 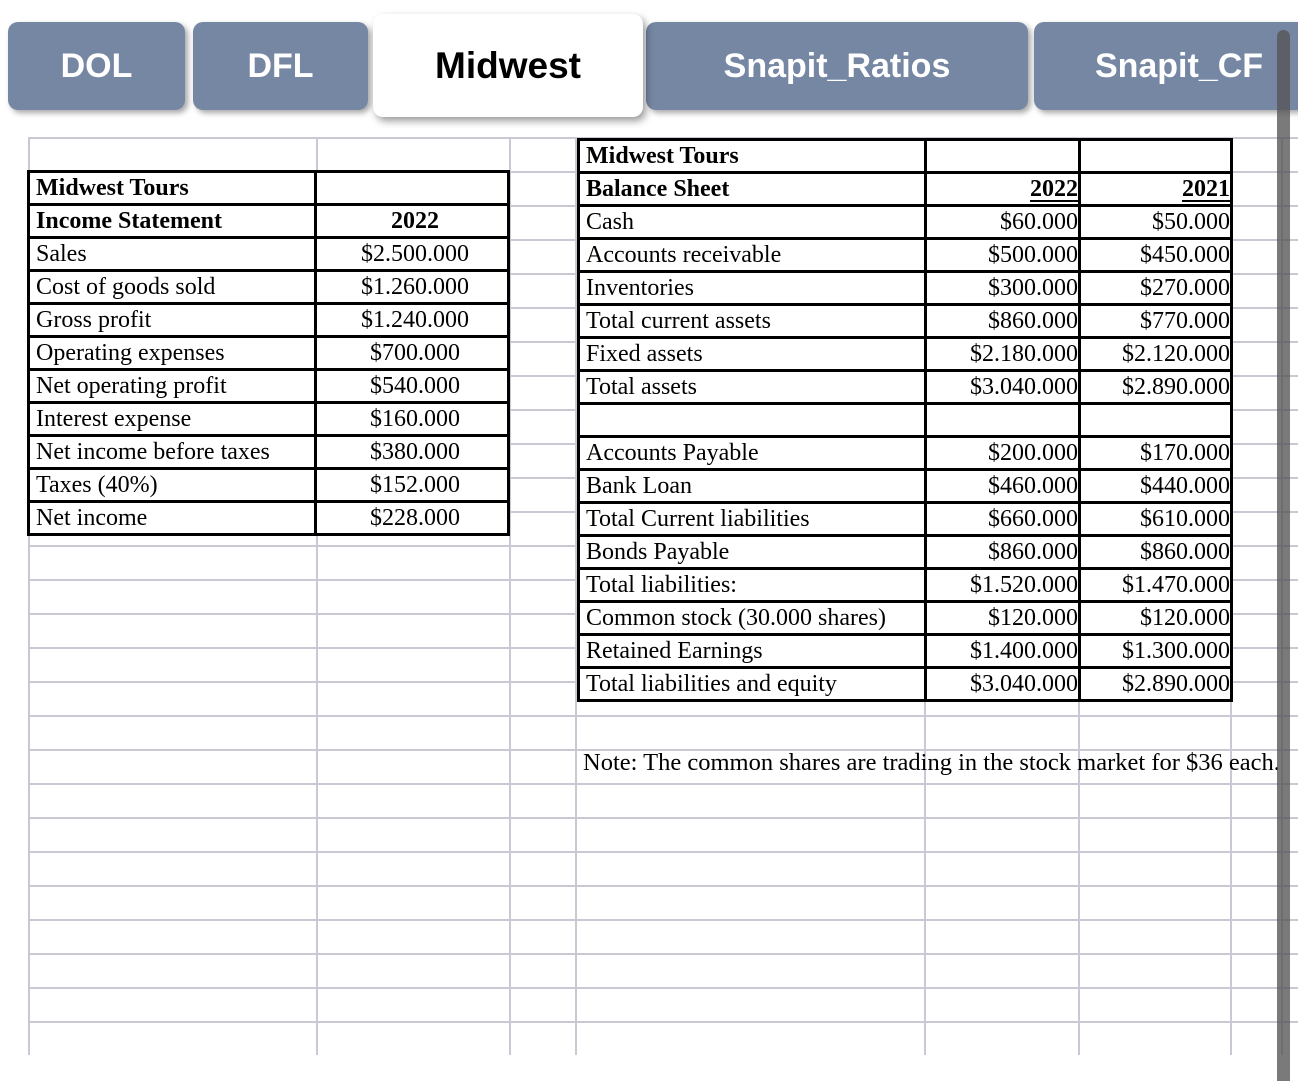 I want to click on cell-value: $770.000, so click(x=1155, y=321).